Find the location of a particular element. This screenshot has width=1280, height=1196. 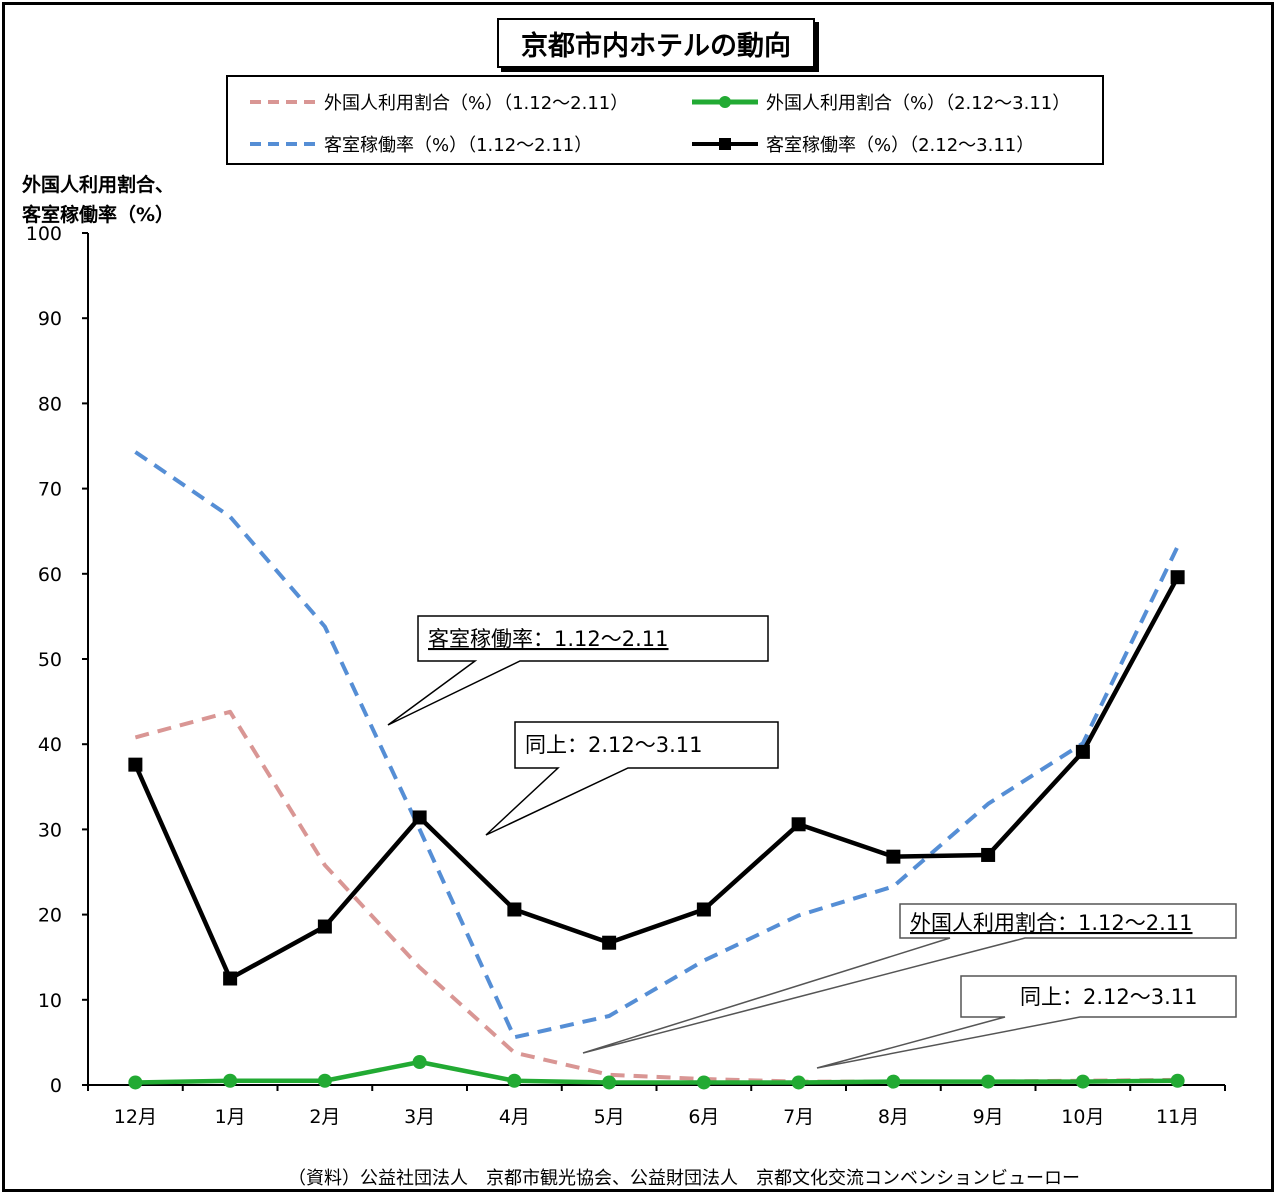

legend-swatch-black-marker is located at coordinates (725, 144).